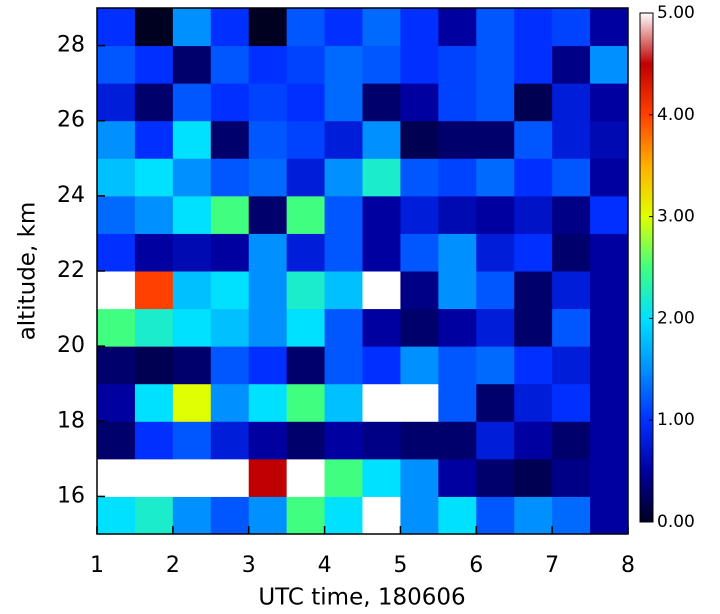  Describe the element at coordinates (71, 45) in the screenshot. I see `y-tick-label: 28` at that location.